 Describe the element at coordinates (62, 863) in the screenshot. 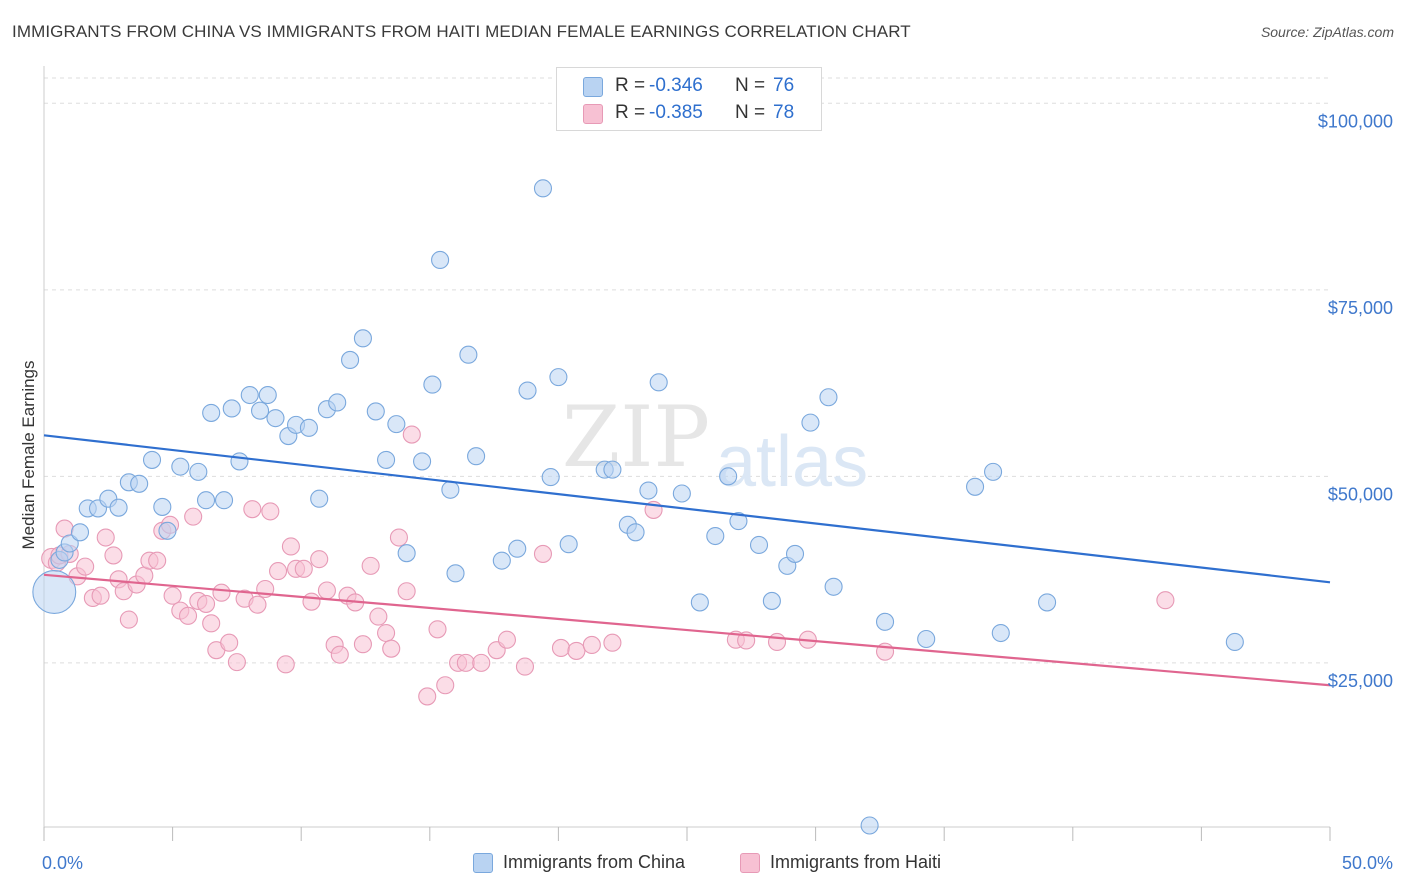

I see `x-tick-label: 0.0%` at that location.